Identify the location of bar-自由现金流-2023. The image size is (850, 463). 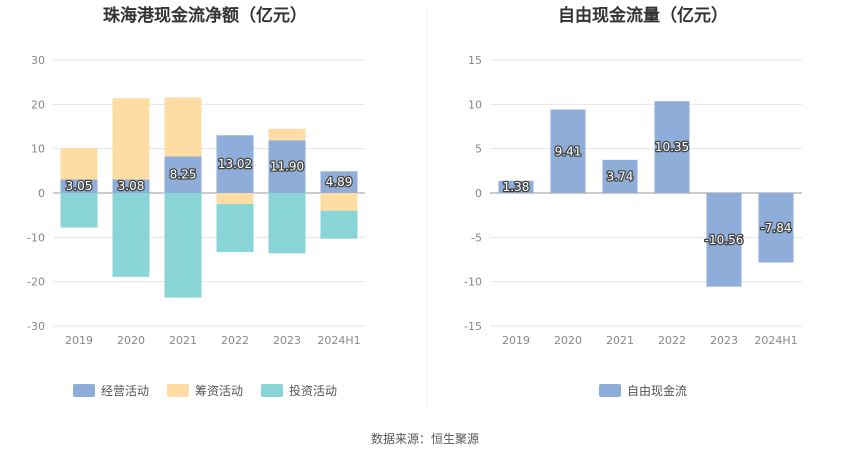
(724, 240).